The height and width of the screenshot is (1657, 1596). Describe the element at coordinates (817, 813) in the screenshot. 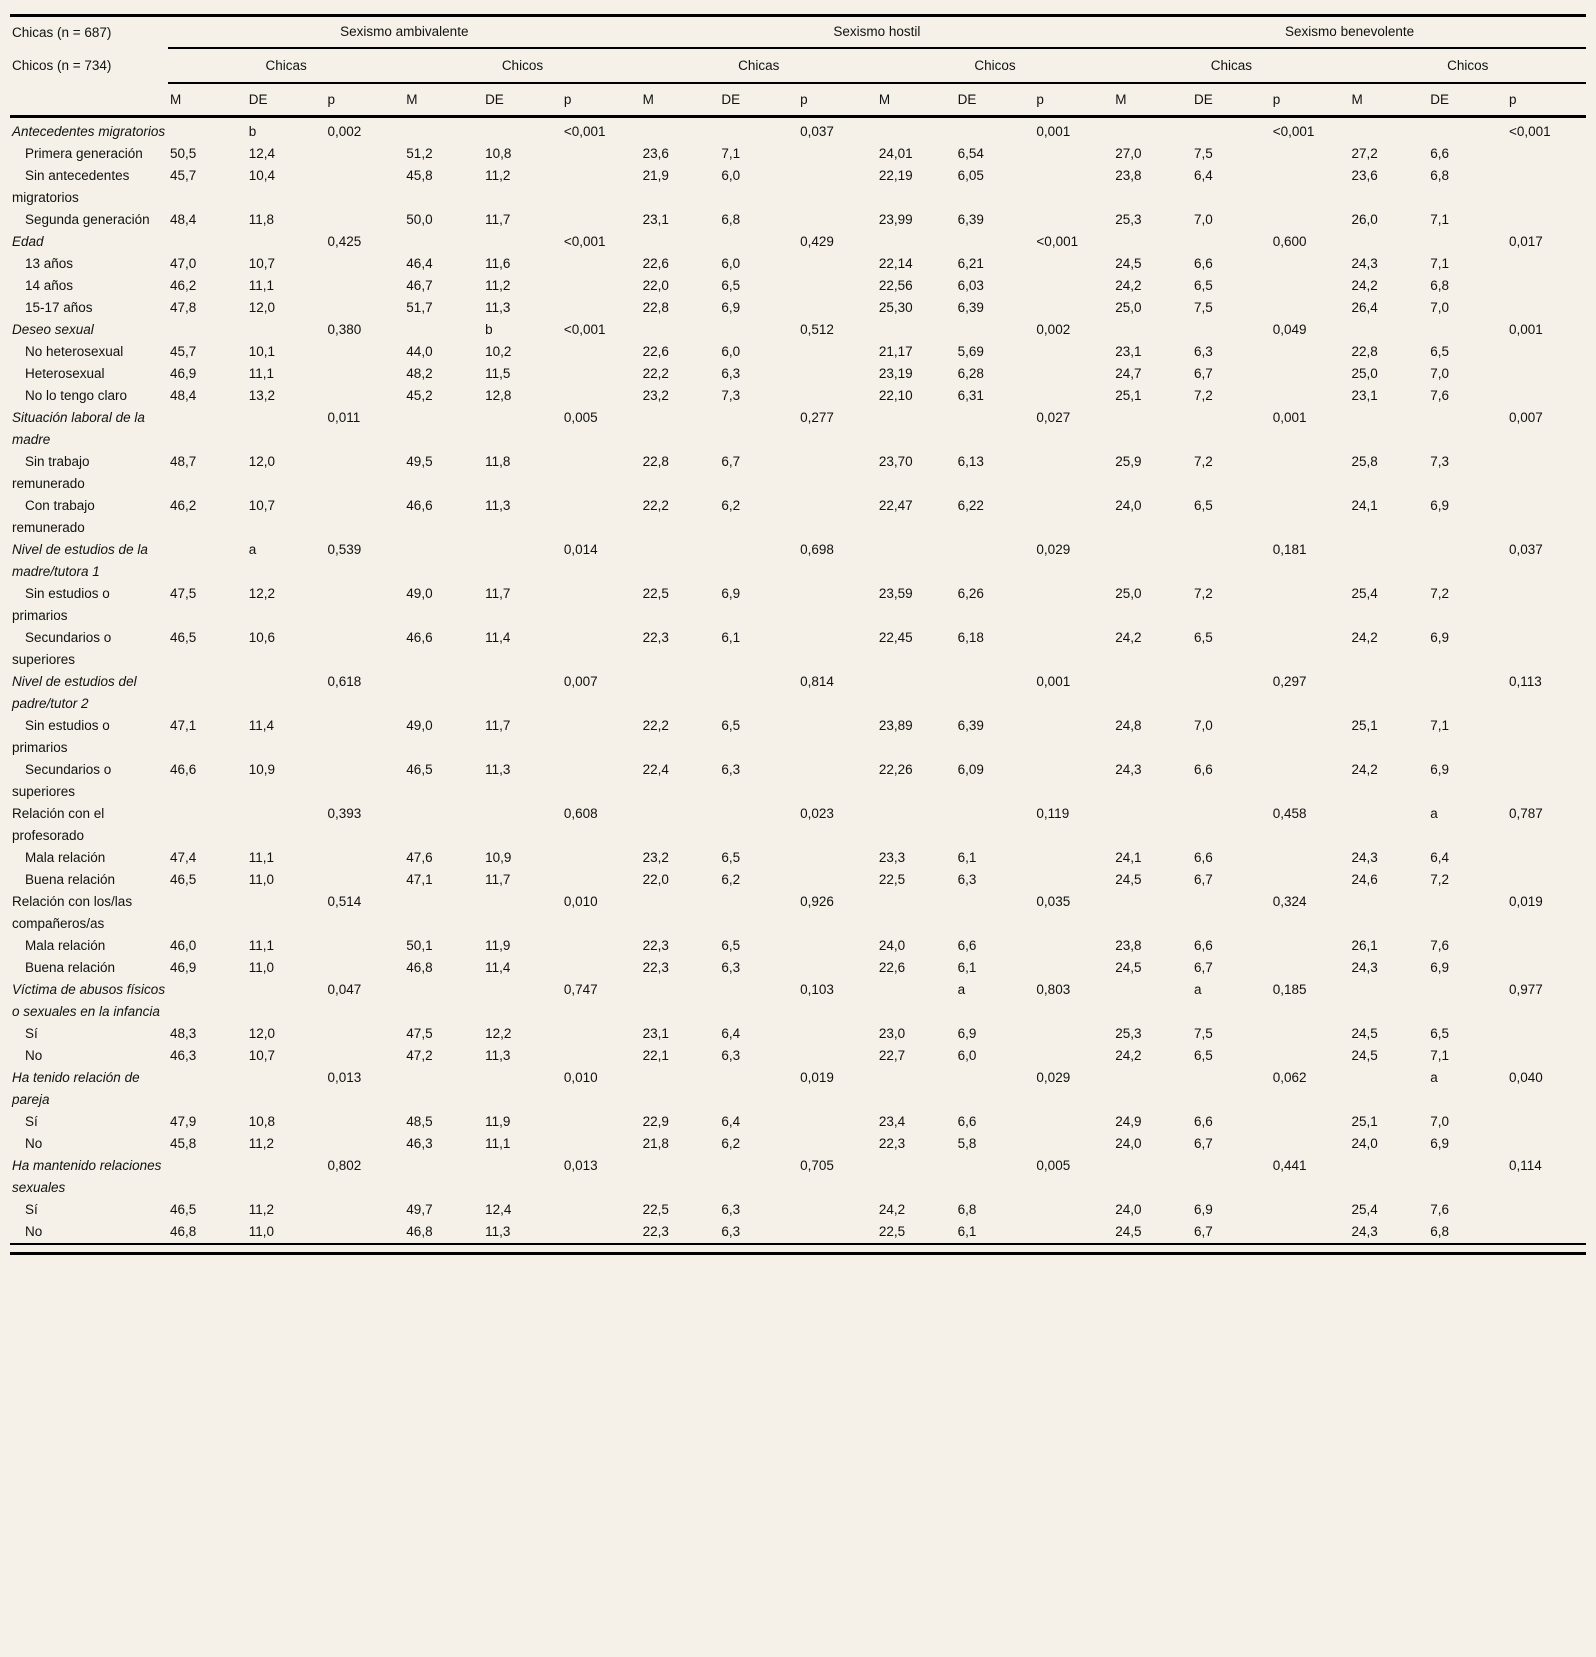

I see `table-cell: 0,023` at that location.